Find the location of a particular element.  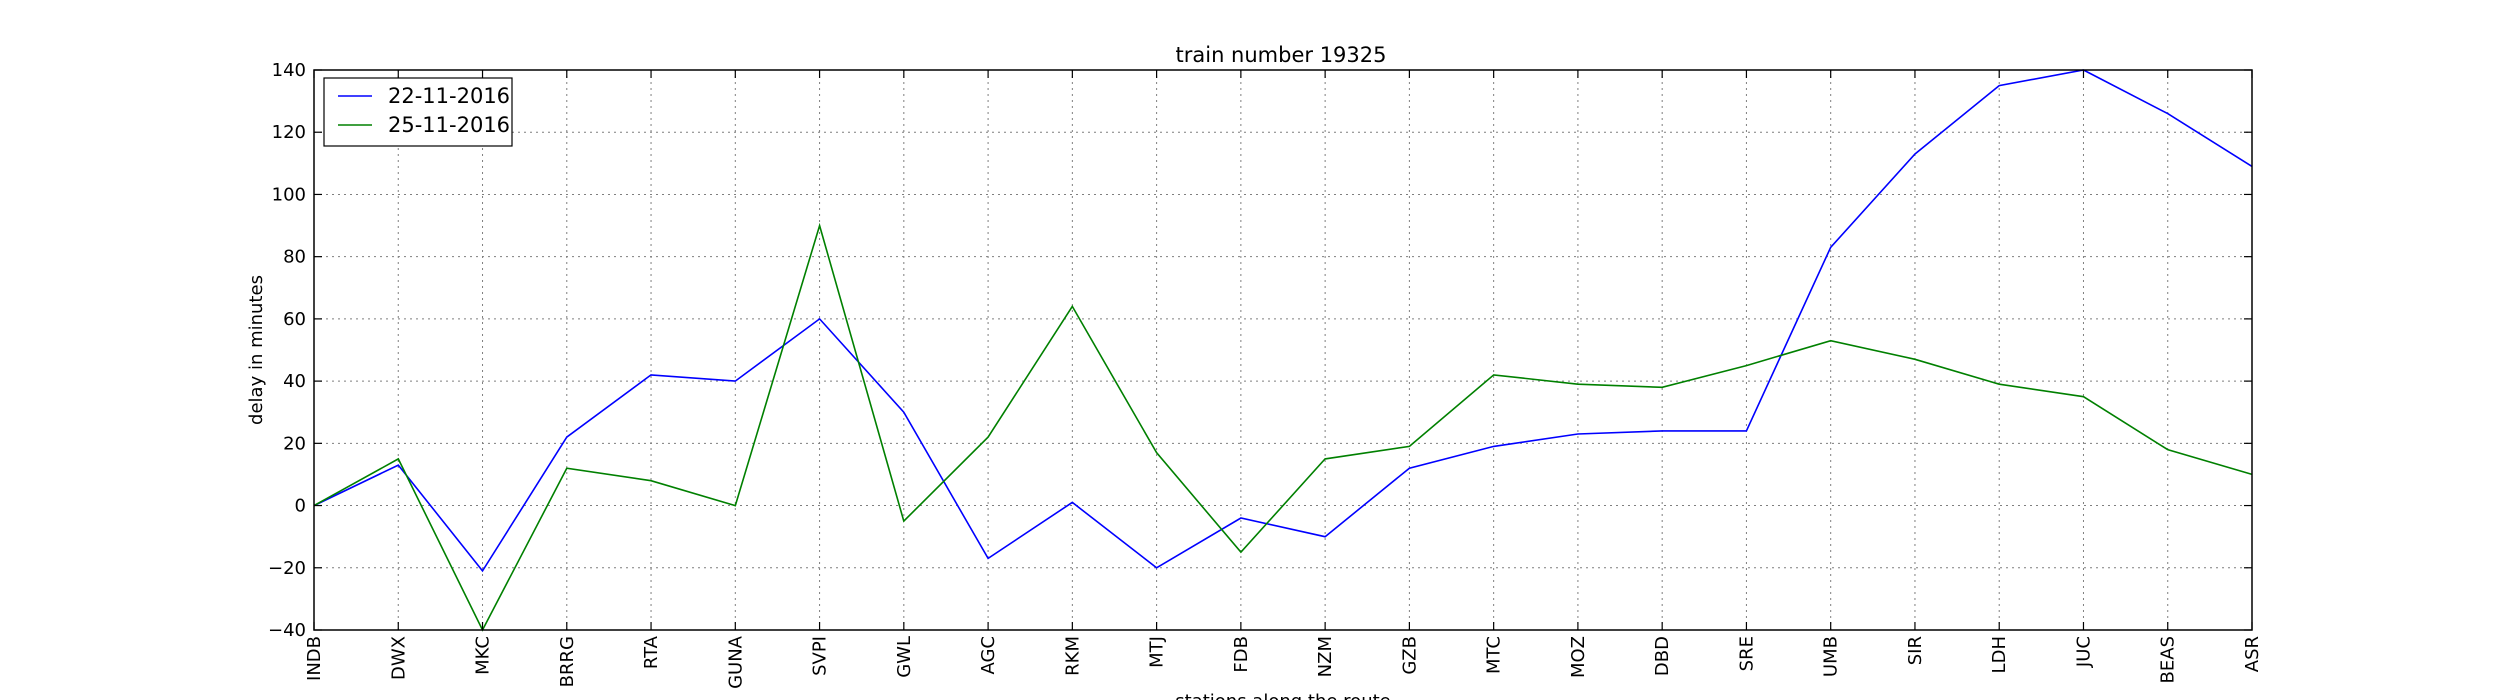

x-tick-label: GWL is located at coordinates (904, 657).